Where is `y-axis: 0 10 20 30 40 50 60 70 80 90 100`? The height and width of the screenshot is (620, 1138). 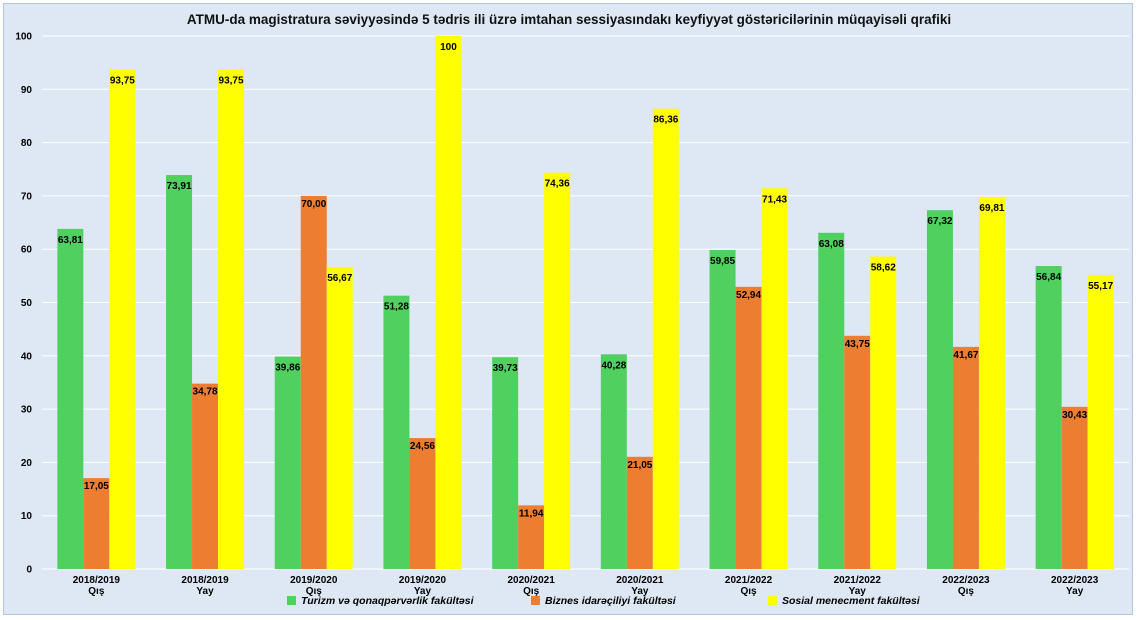 y-axis: 0 10 20 30 40 50 60 70 80 90 100 is located at coordinates (23, 304).